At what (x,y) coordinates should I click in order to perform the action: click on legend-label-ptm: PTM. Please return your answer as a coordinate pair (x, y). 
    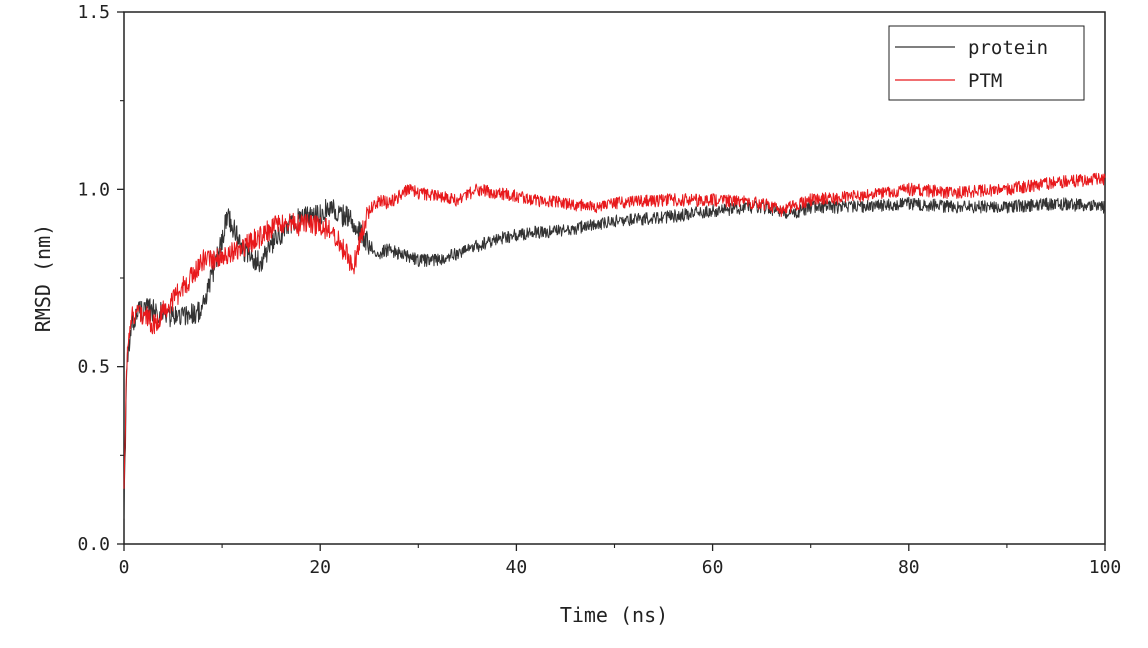
    Looking at the image, I should click on (985, 81).